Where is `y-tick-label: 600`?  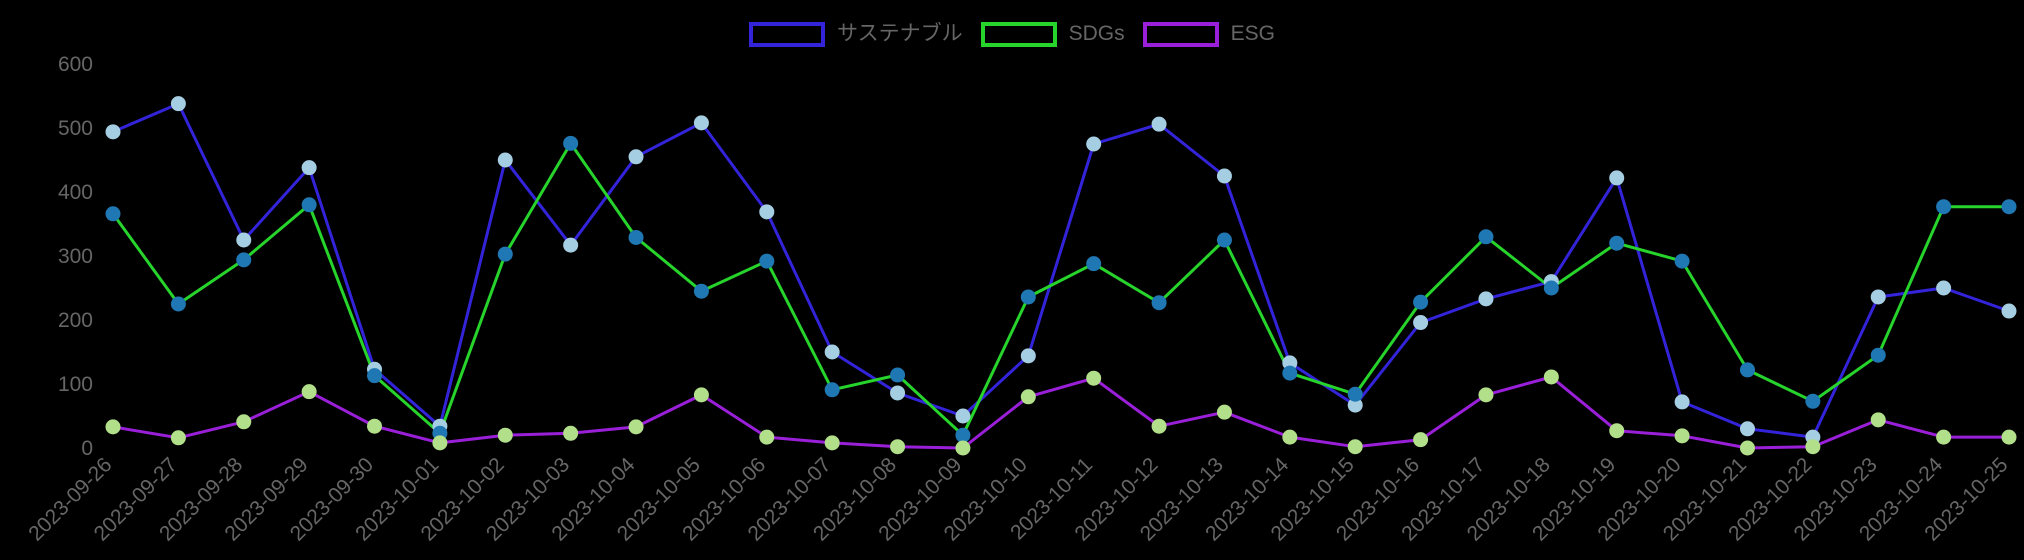
y-tick-label: 600 is located at coordinates (75, 64).